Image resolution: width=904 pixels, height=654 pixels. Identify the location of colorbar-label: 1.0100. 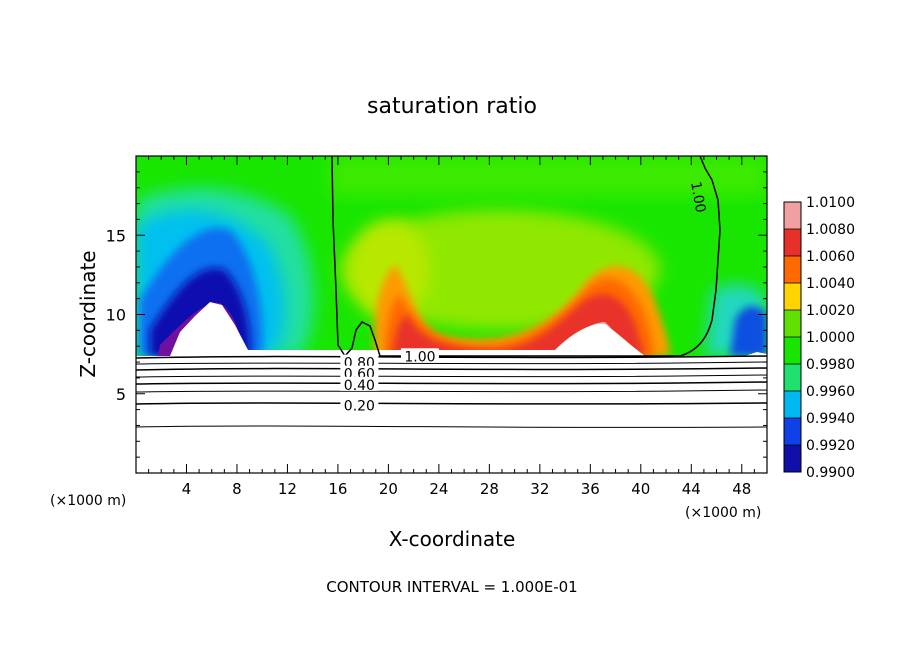
(830, 203).